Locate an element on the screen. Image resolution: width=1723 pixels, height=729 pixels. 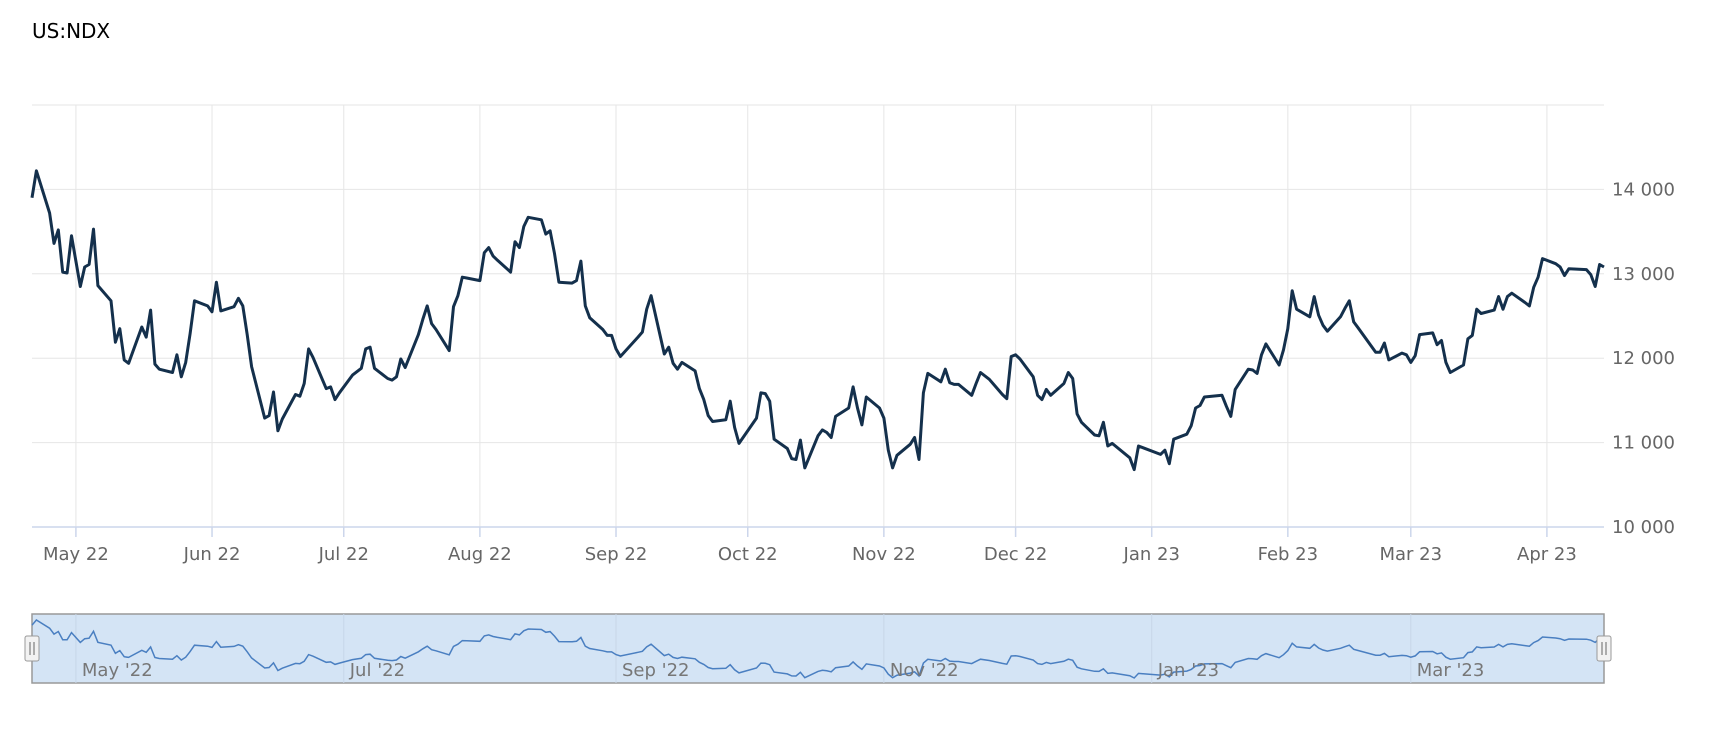
navigator-right-handle is located at coordinates (1604, 648).